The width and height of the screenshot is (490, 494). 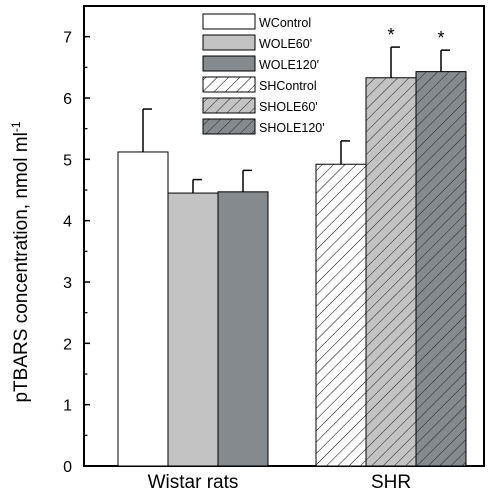 I want to click on x-category-label: Wistar rats, so click(x=193, y=482).